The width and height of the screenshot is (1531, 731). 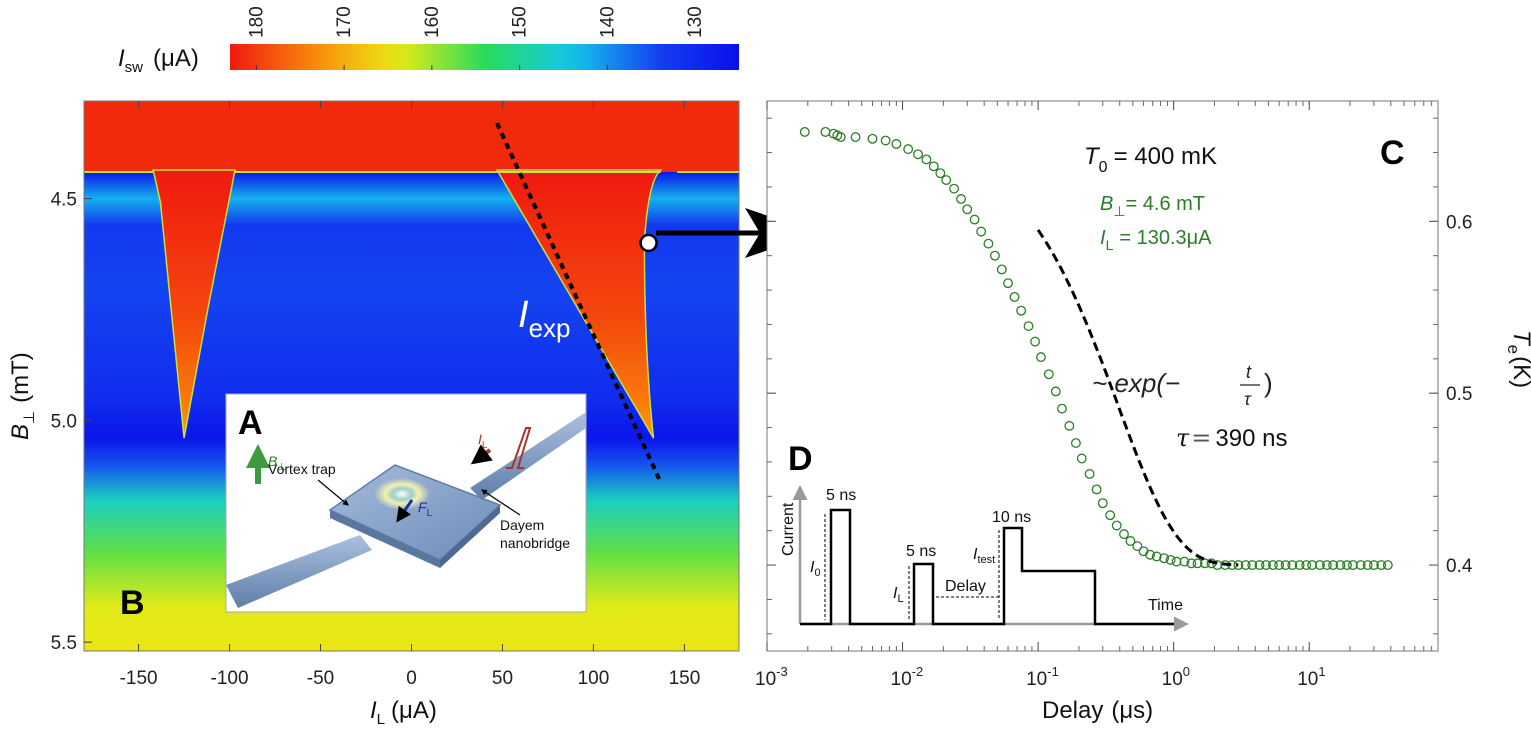 What do you see at coordinates (921, 551) in the screenshot?
I see `pulse2-width: 5 ns` at bounding box center [921, 551].